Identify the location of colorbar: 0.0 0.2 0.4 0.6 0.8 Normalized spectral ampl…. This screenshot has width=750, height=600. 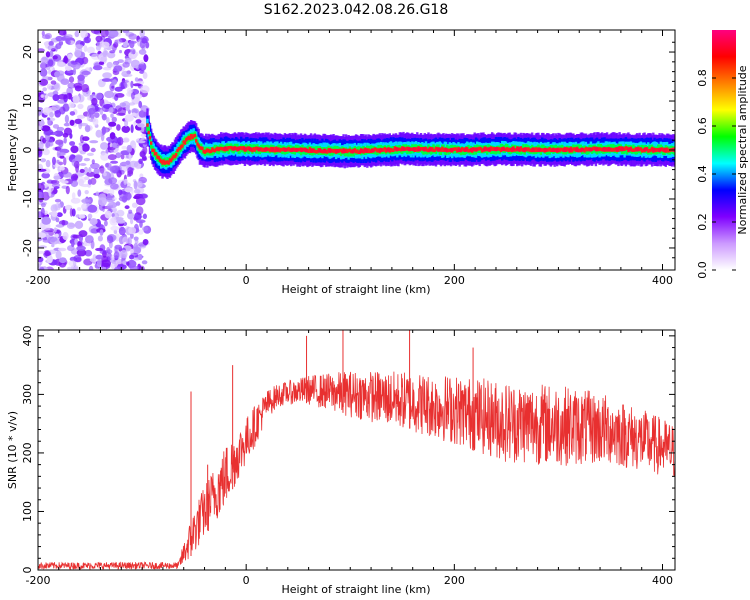
(722, 154).